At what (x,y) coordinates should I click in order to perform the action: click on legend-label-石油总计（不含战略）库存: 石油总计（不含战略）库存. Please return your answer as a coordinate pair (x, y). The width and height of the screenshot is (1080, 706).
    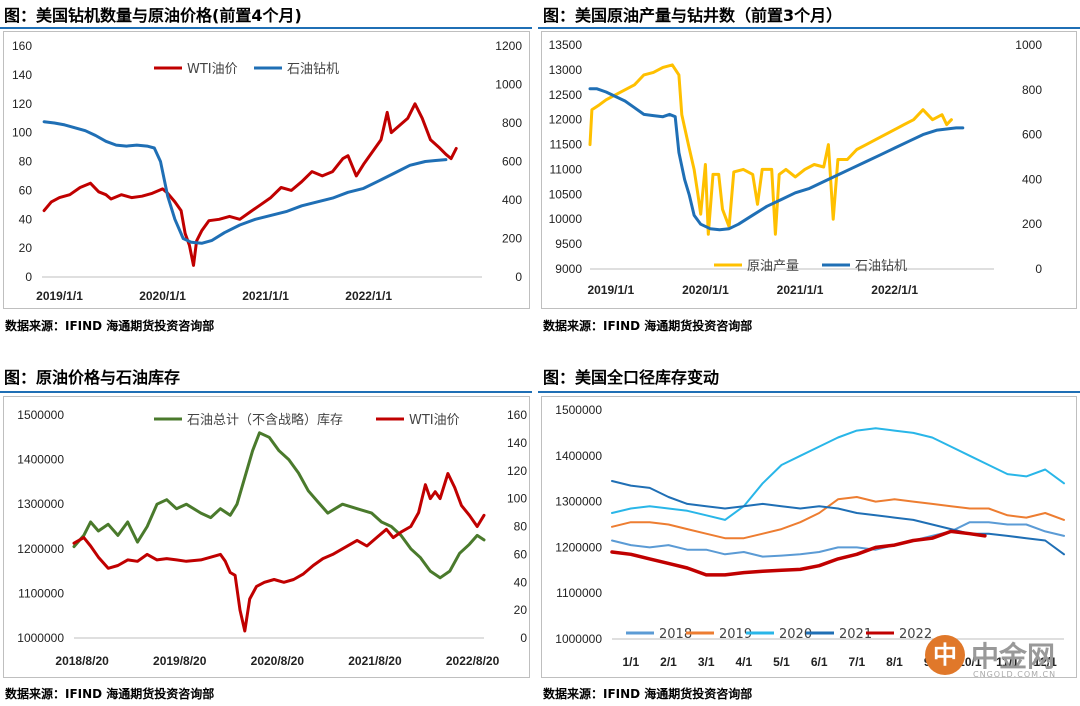
    Looking at the image, I should click on (265, 420).